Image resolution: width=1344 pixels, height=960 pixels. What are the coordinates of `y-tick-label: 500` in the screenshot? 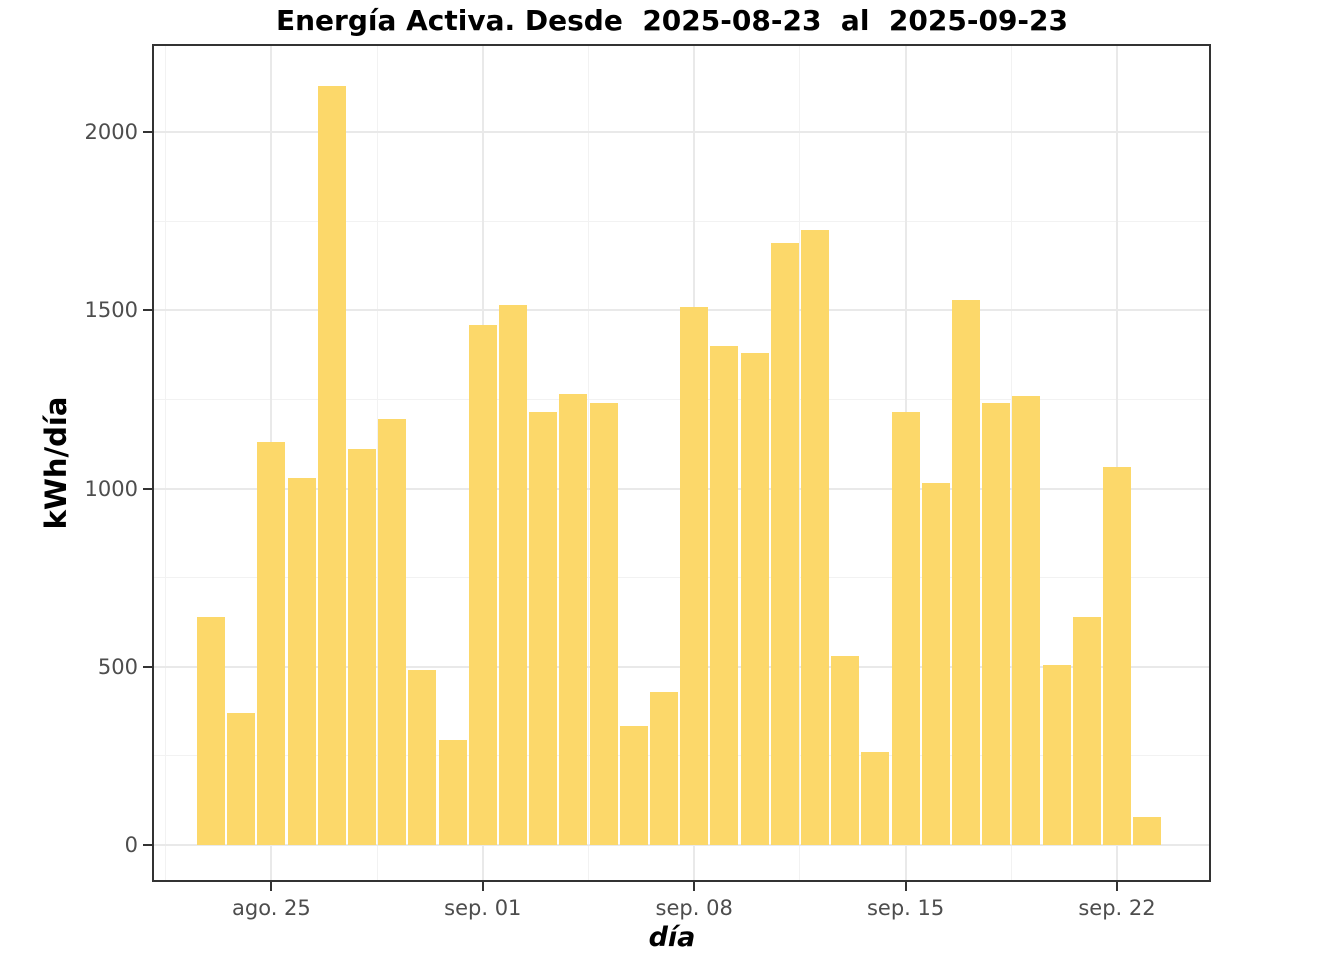 It's located at (117, 666).